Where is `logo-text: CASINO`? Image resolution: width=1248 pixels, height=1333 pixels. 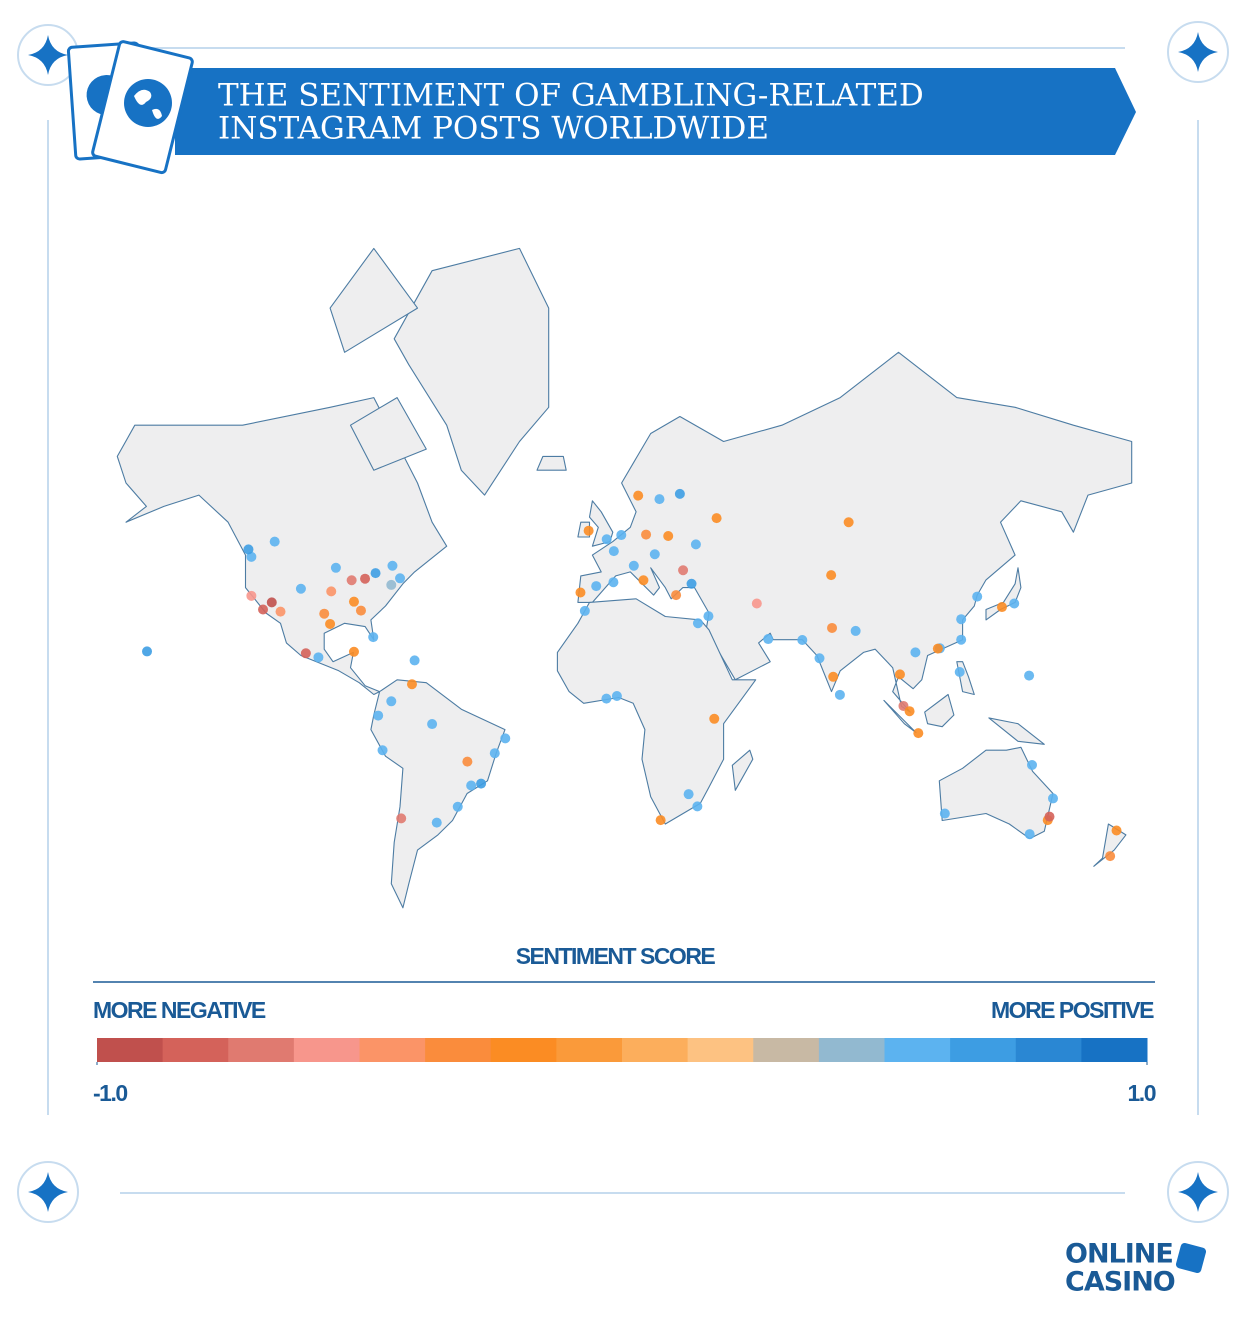
logo-text: CASINO is located at coordinates (1120, 1282).